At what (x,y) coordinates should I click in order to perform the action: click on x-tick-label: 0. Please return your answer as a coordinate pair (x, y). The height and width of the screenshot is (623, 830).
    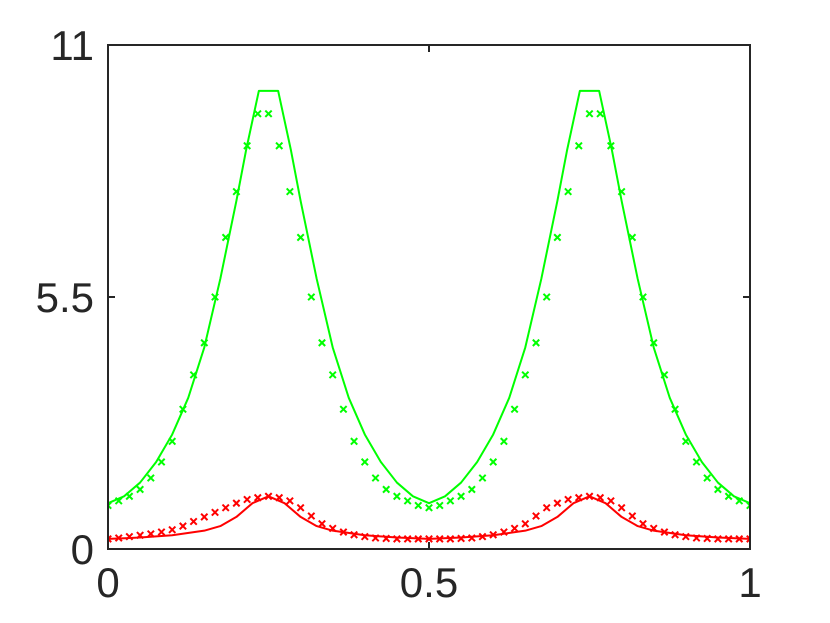
    Looking at the image, I should click on (107, 582).